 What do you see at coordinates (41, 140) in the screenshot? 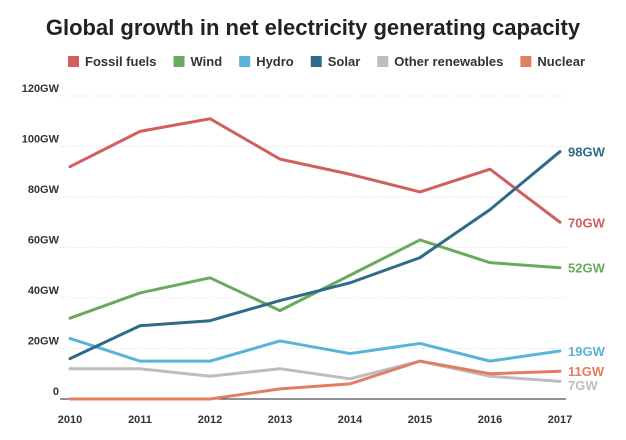
I see `y-tick-label: 100GW` at bounding box center [41, 140].